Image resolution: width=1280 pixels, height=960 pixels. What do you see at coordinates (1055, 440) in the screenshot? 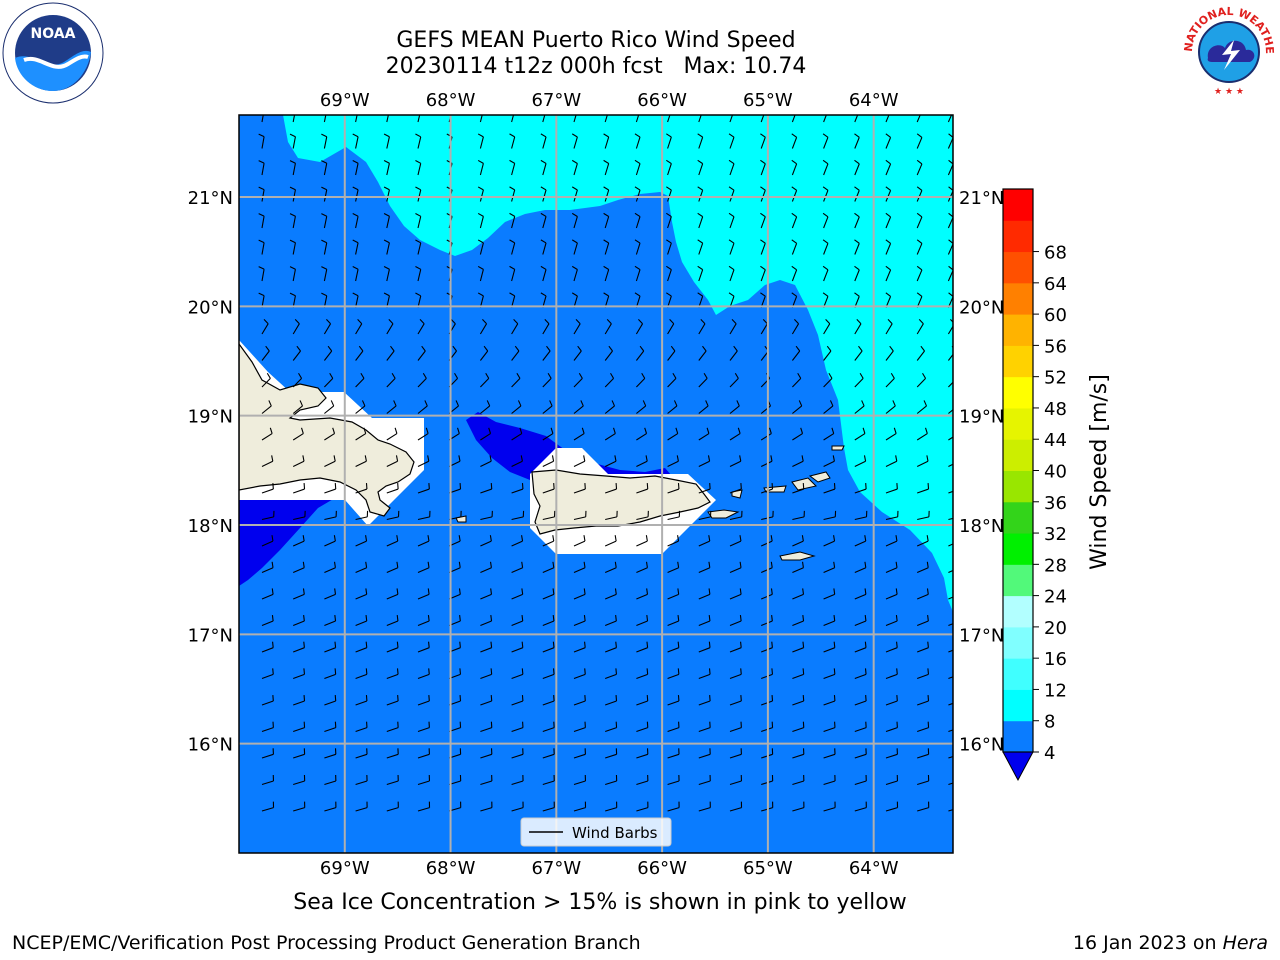
I see `colorbar-tick-label: 44` at bounding box center [1055, 440].